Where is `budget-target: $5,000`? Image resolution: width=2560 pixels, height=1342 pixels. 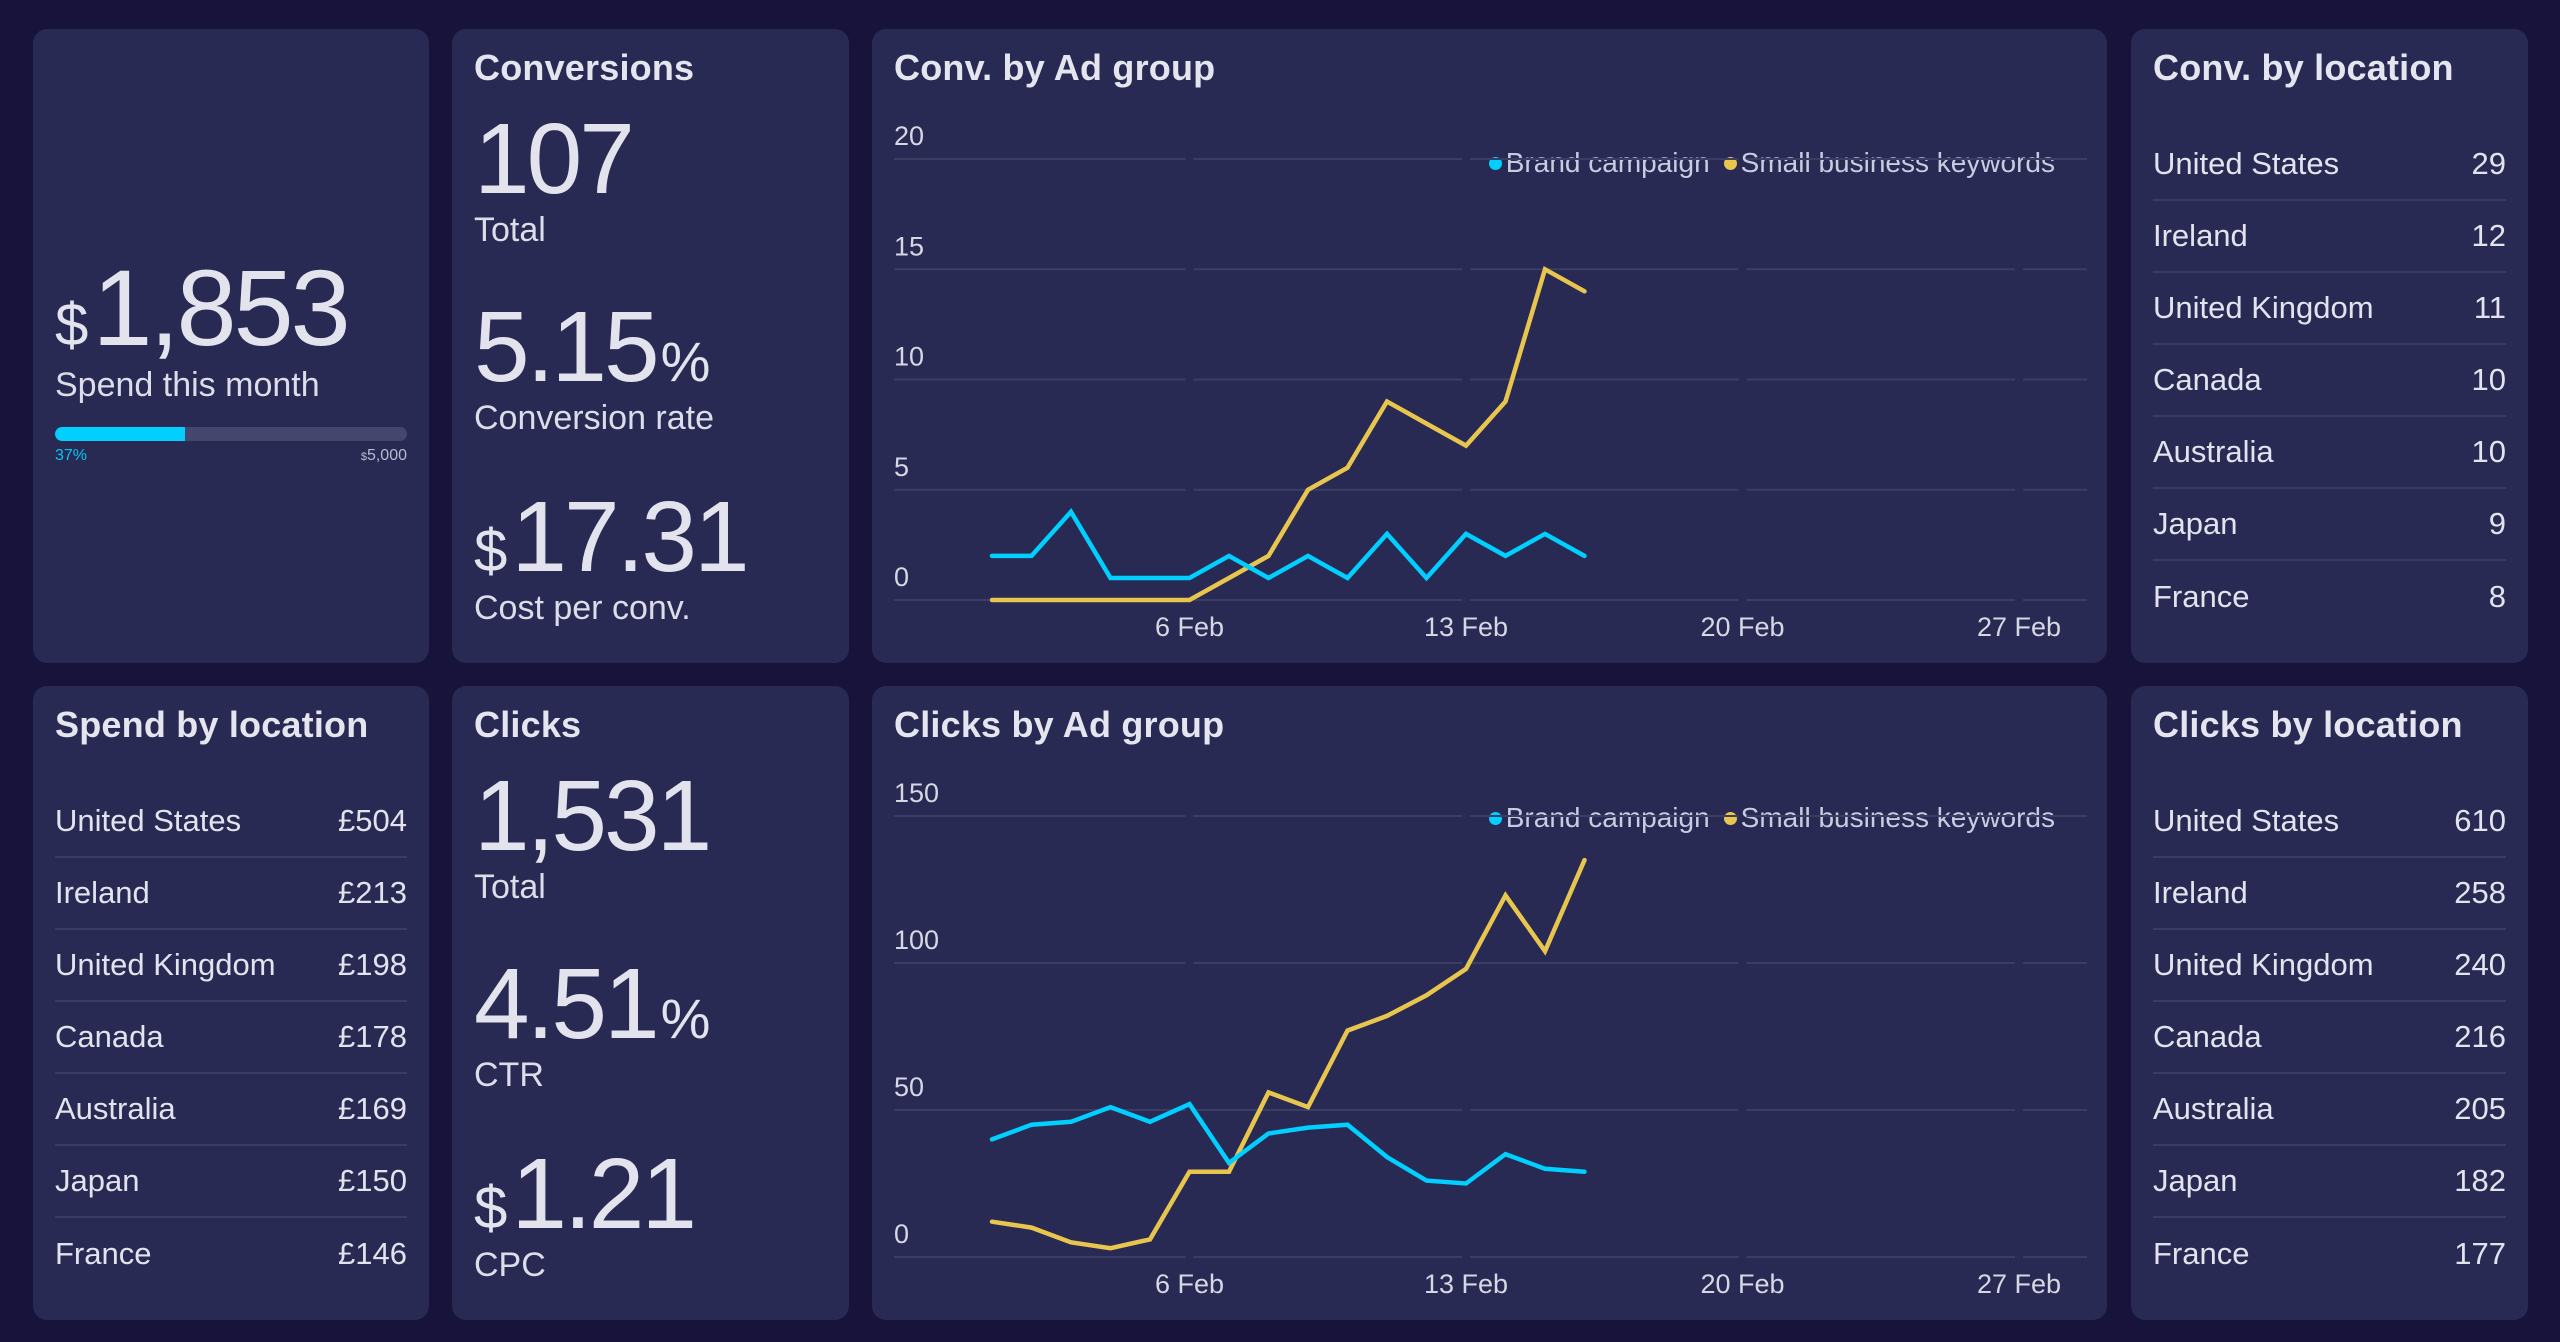
budget-target: $5,000 is located at coordinates (384, 456).